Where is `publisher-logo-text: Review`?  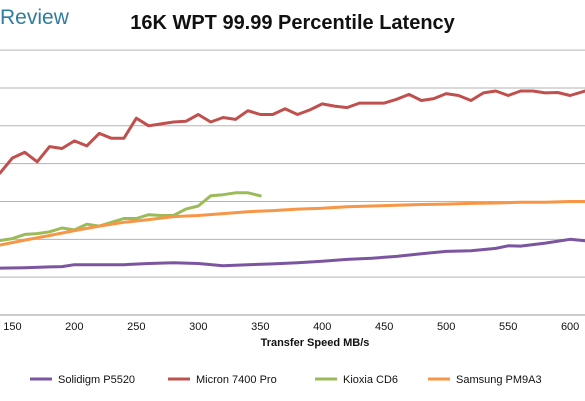 publisher-logo-text: Review is located at coordinates (34, 17).